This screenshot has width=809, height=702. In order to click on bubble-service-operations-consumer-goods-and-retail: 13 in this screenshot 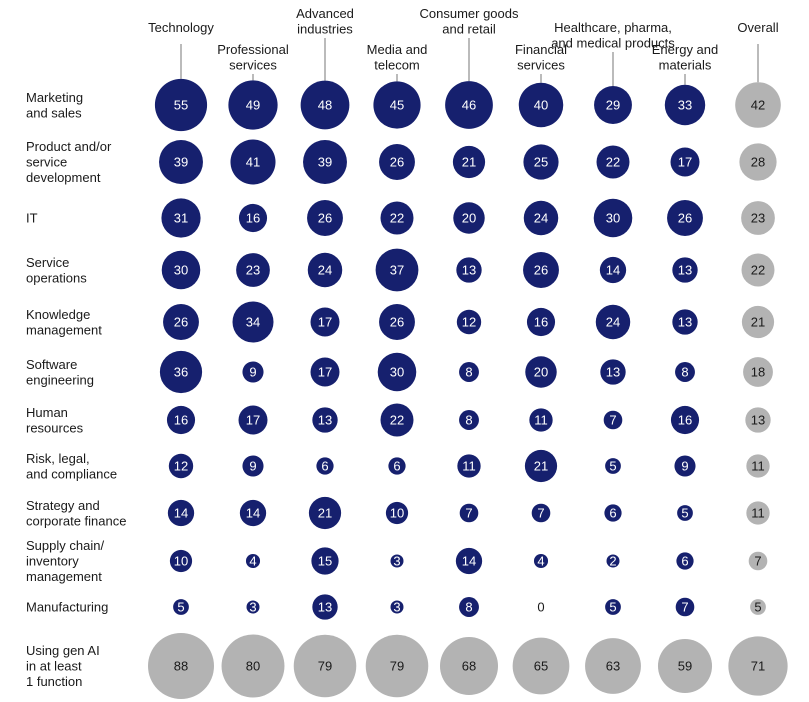, I will do `click(469, 270)`.